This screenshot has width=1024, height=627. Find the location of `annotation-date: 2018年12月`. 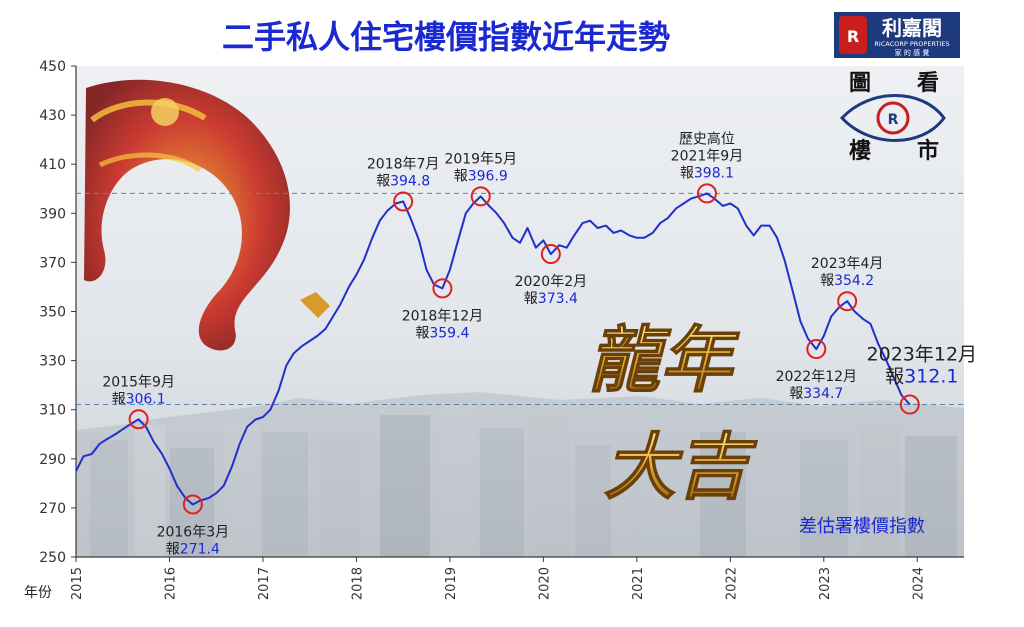

annotation-date: 2018年12月 is located at coordinates (442, 316).